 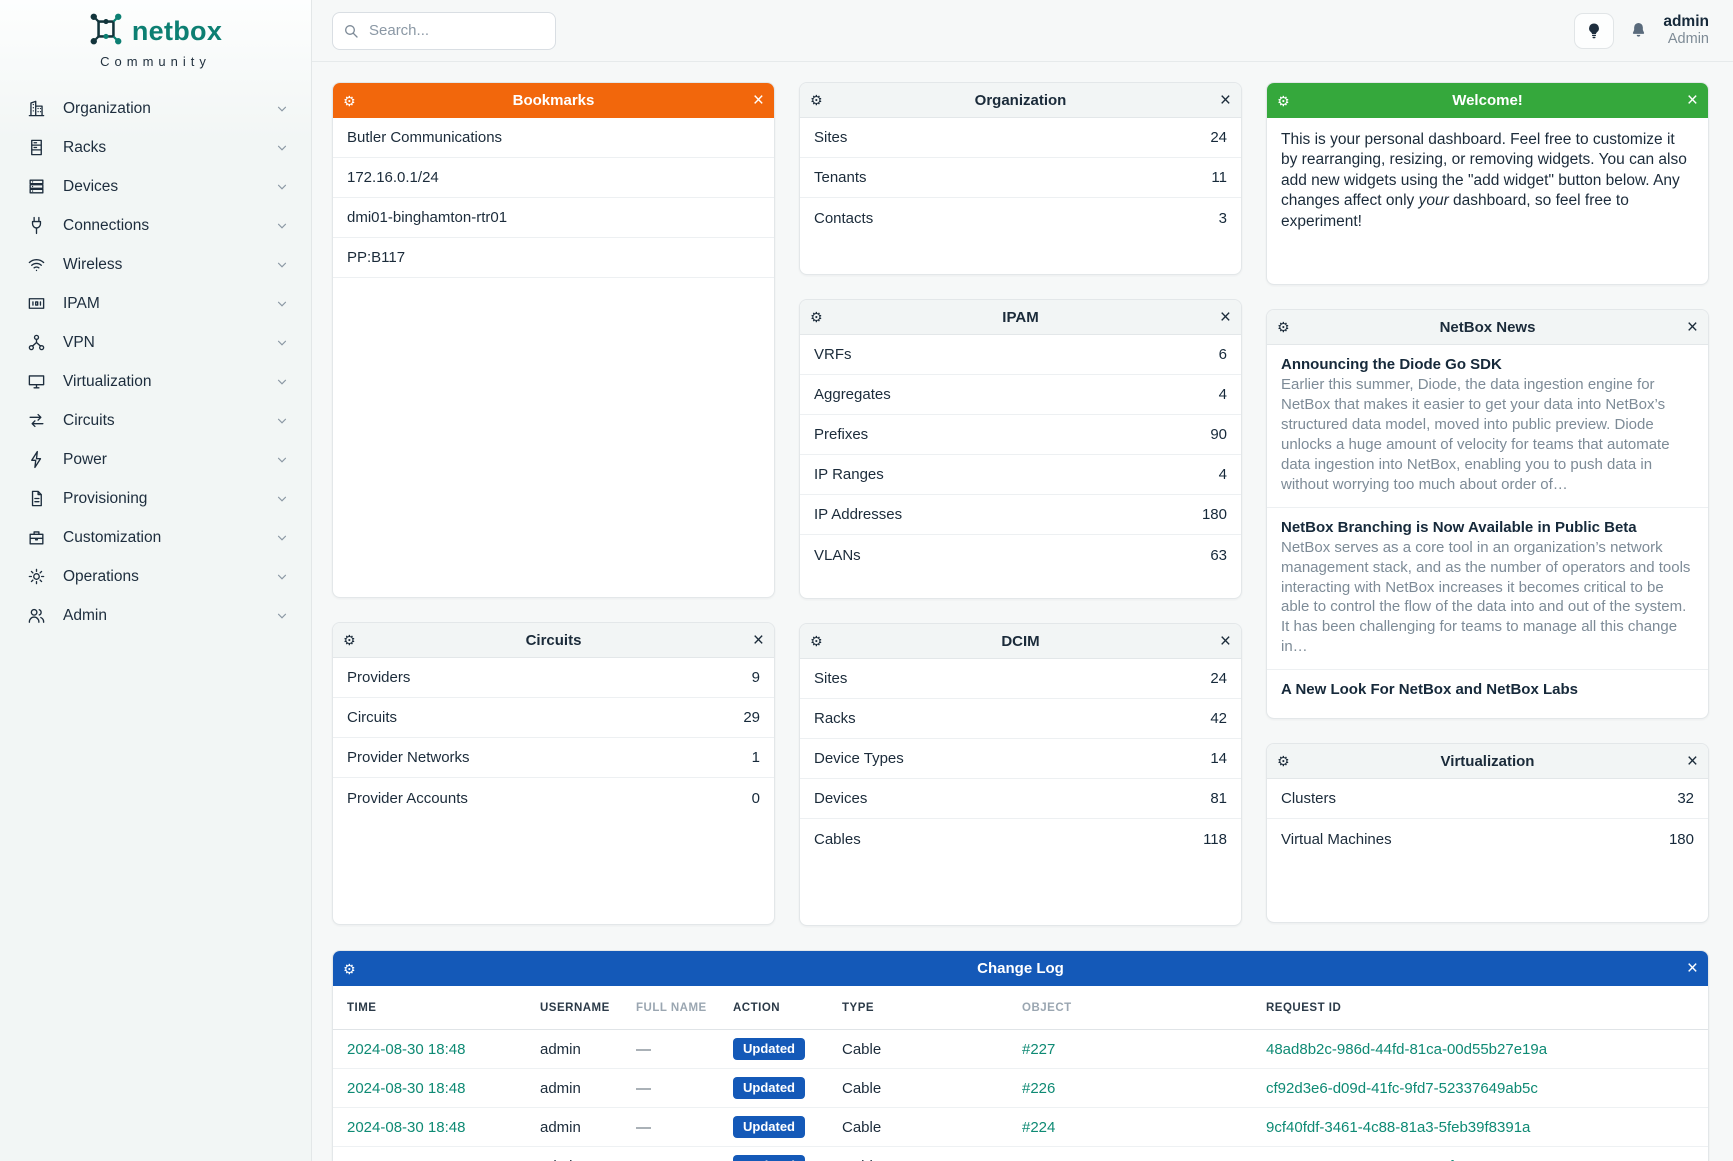 I want to click on sidebar-item-vpn: VPN, so click(x=155, y=342).